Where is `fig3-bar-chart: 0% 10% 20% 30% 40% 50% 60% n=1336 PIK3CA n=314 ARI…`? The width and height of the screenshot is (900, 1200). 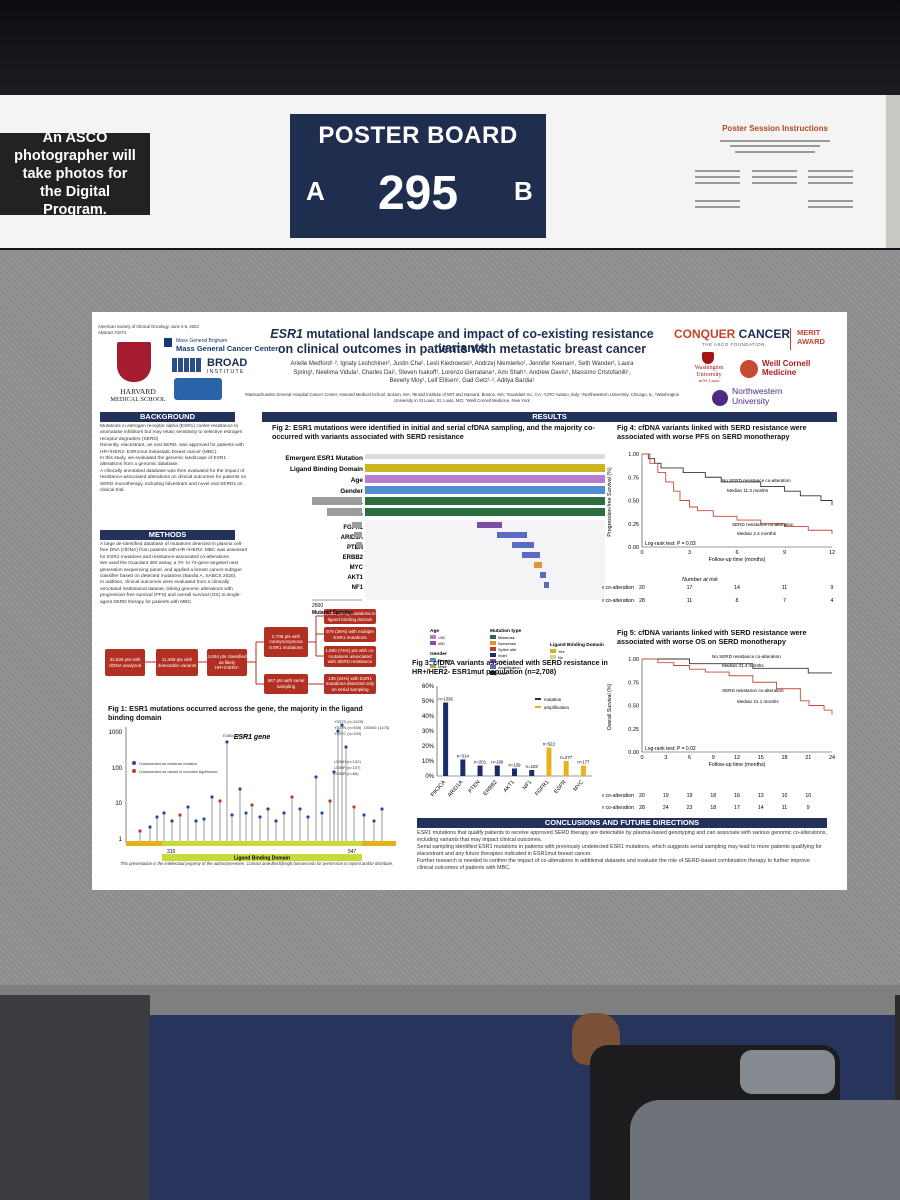
fig3-bar-chart: 0% 10% 20% 30% 40% 50% 60% n=1336 PIK3CA n=314 ARI… is located at coordinates (507, 741).